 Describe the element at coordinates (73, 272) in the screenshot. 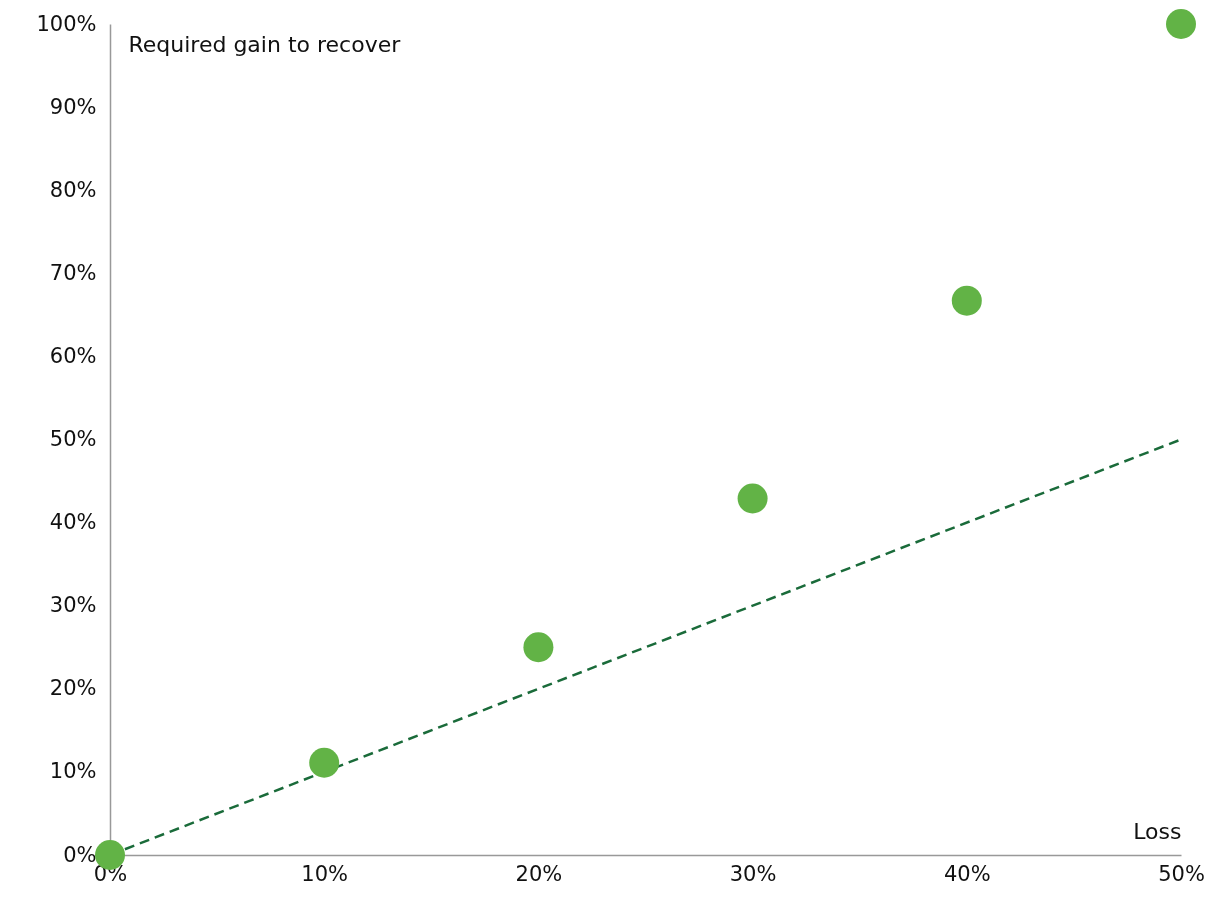

I see `y-tick-label: 70%` at that location.